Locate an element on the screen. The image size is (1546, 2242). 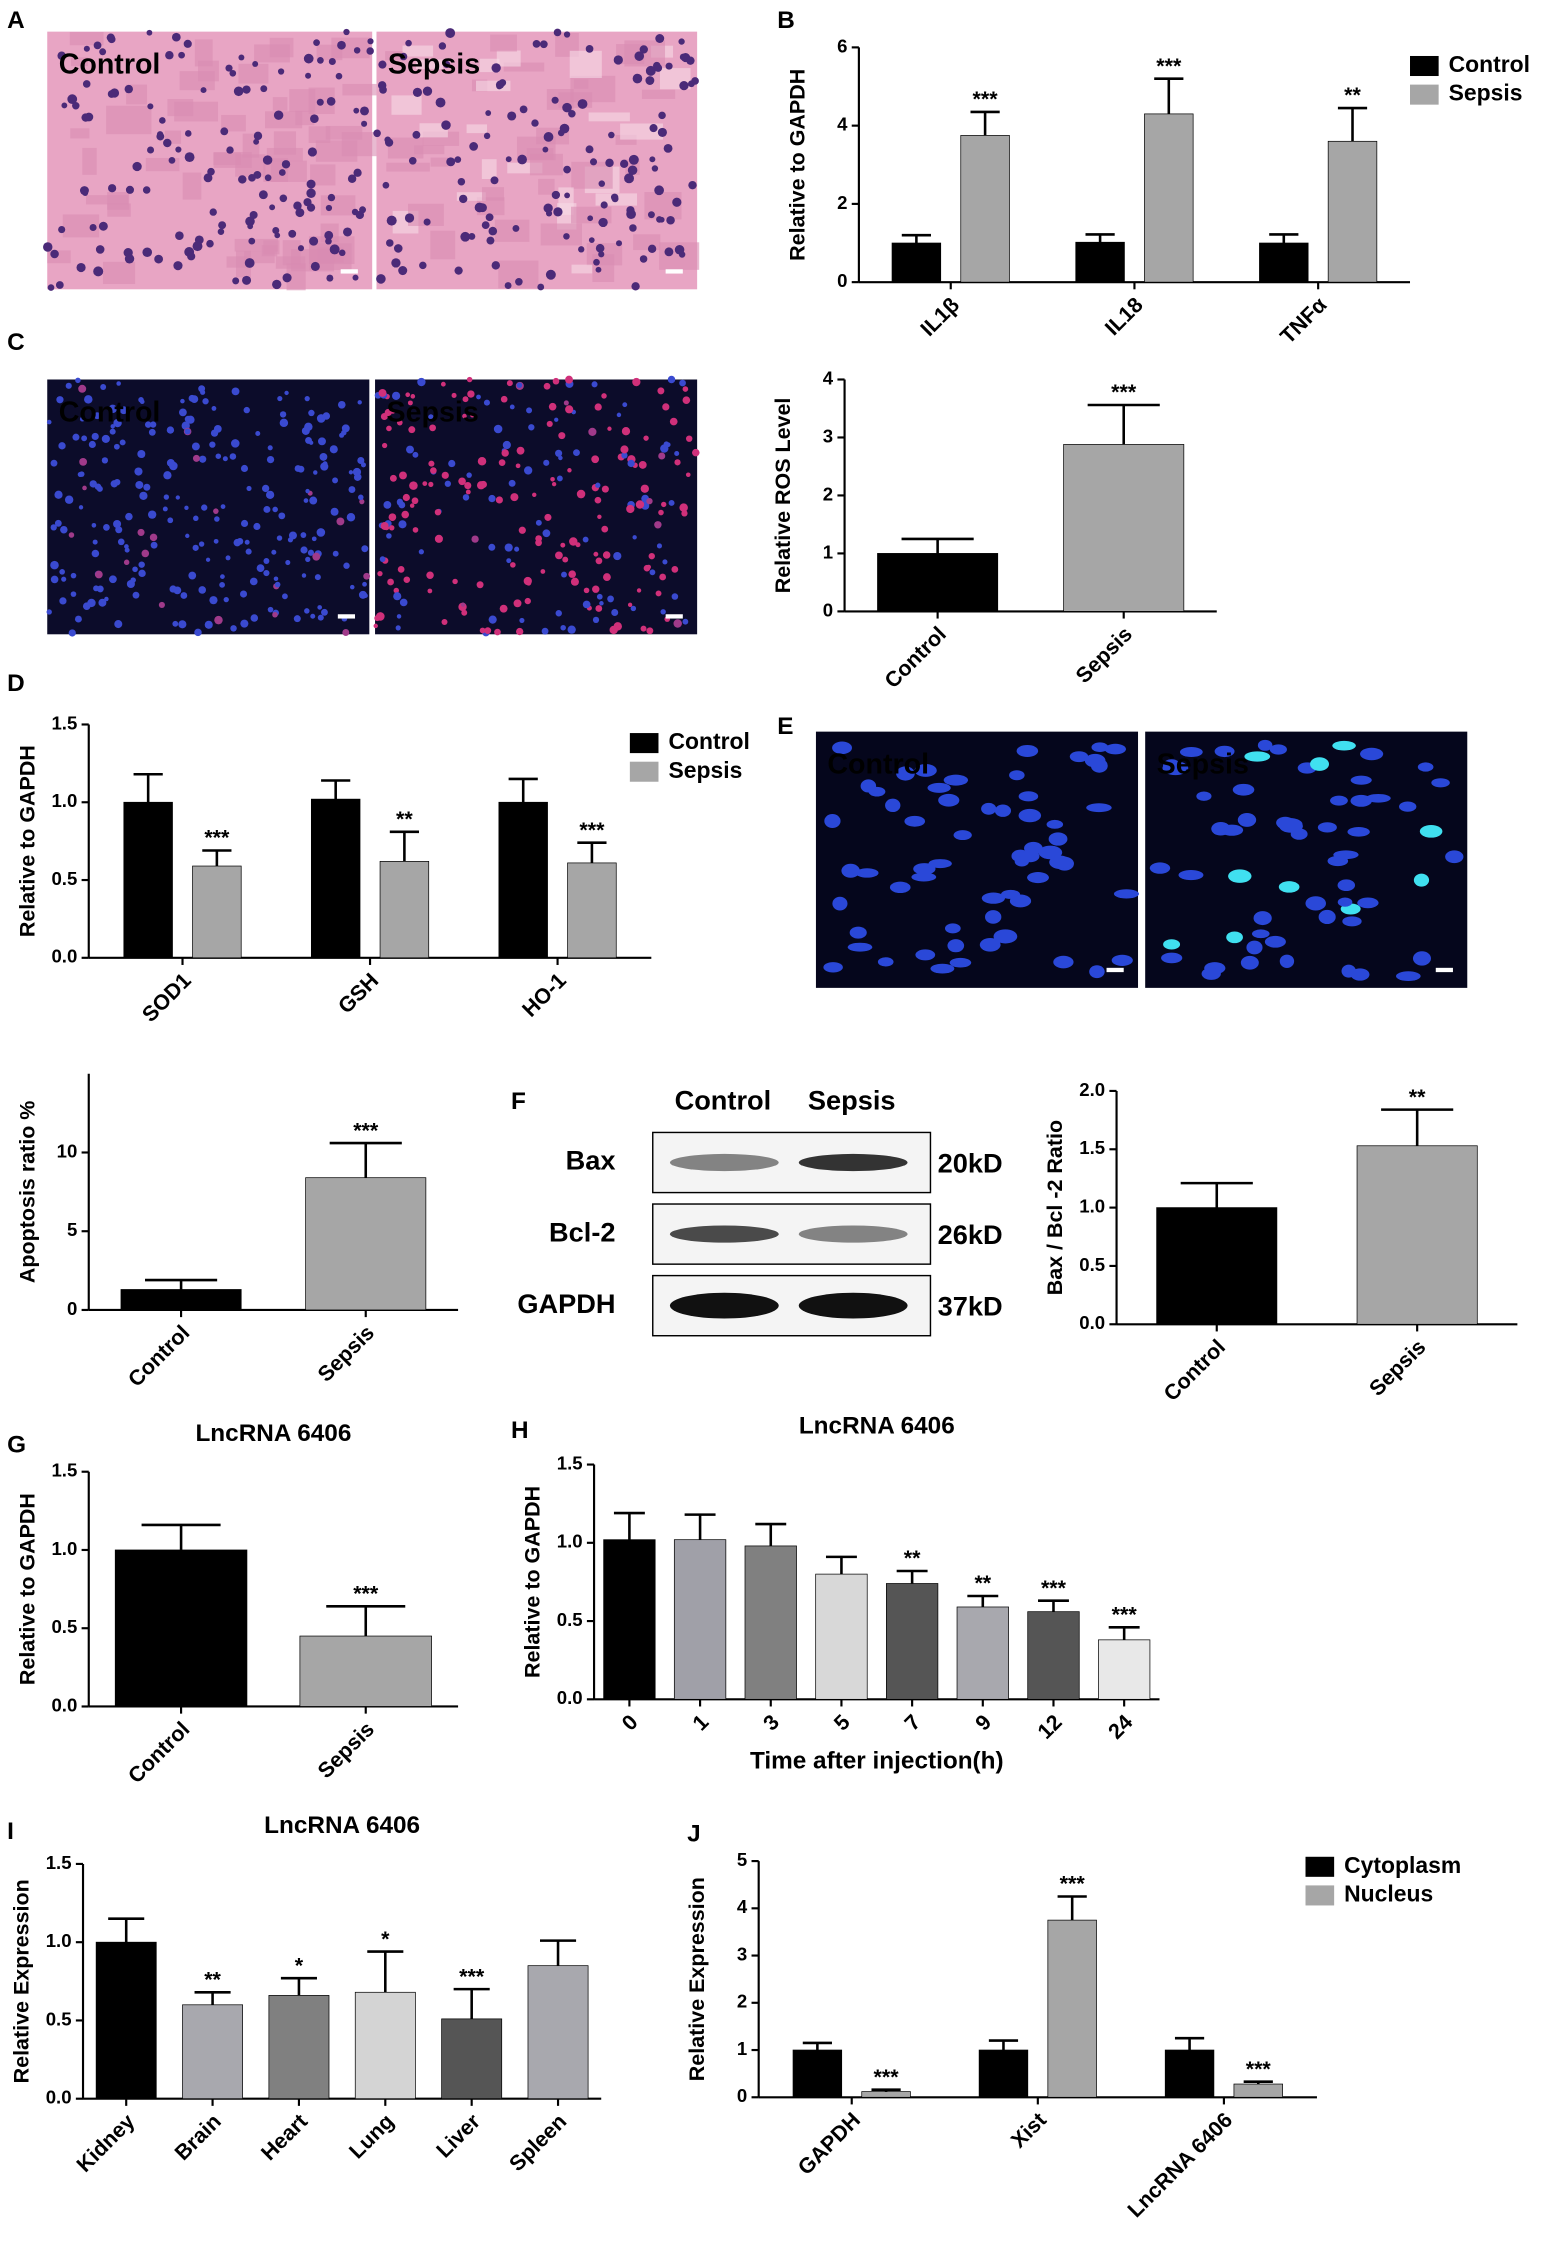
x-tick-label: Heart is located at coordinates (284, 2137).